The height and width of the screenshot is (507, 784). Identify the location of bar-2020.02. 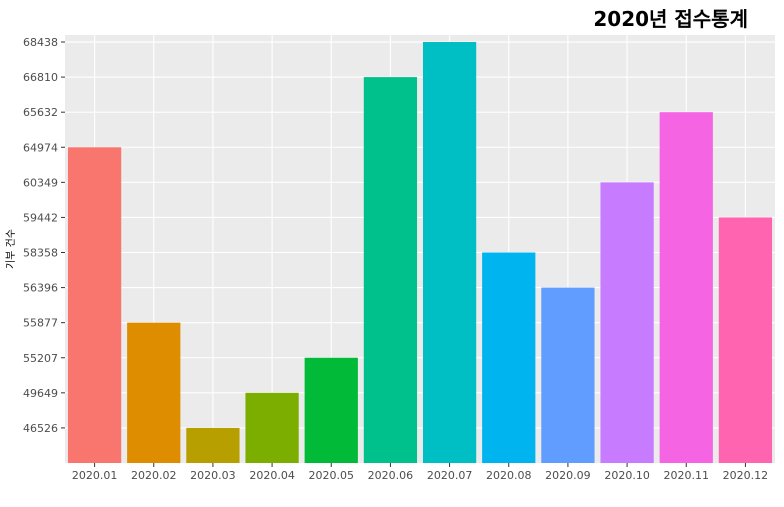
(154, 392).